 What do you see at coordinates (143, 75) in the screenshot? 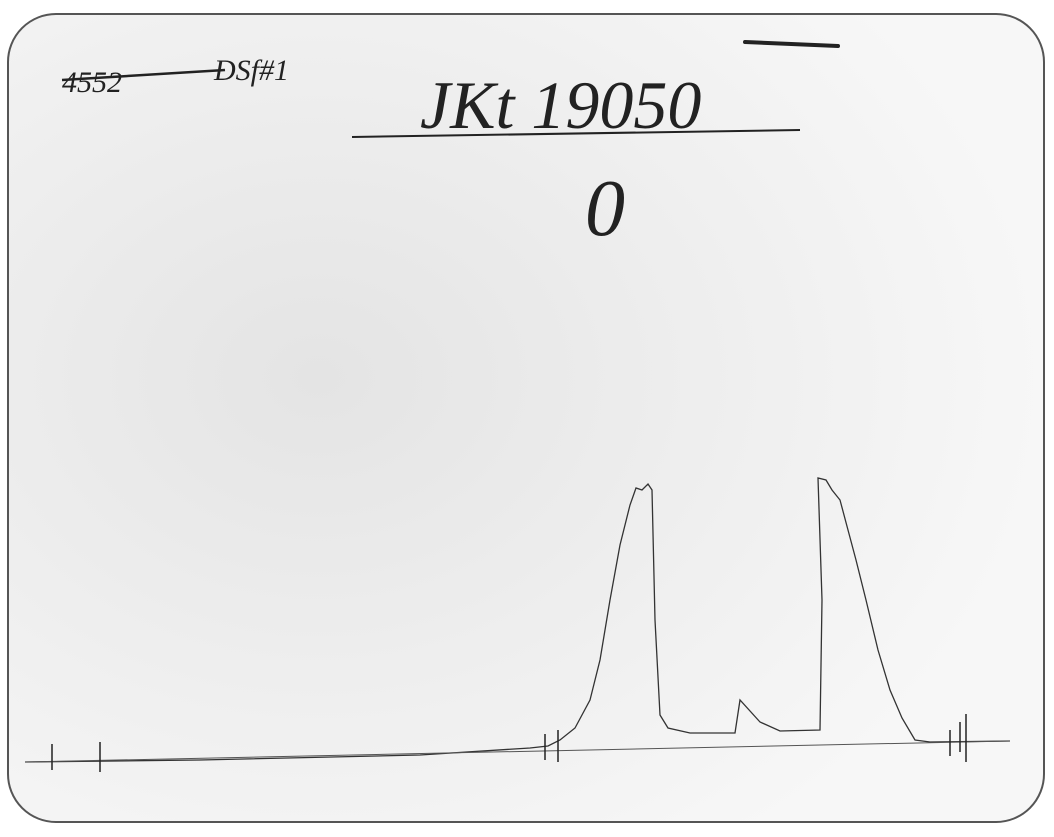
I see `strike-through` at bounding box center [143, 75].